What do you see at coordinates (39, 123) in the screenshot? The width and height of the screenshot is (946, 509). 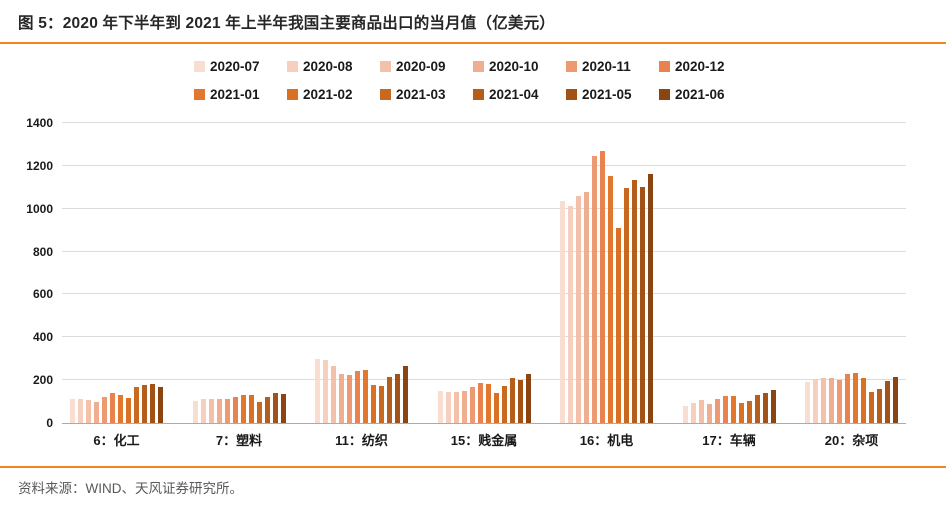 I see `y-axis-label: 1400` at bounding box center [39, 123].